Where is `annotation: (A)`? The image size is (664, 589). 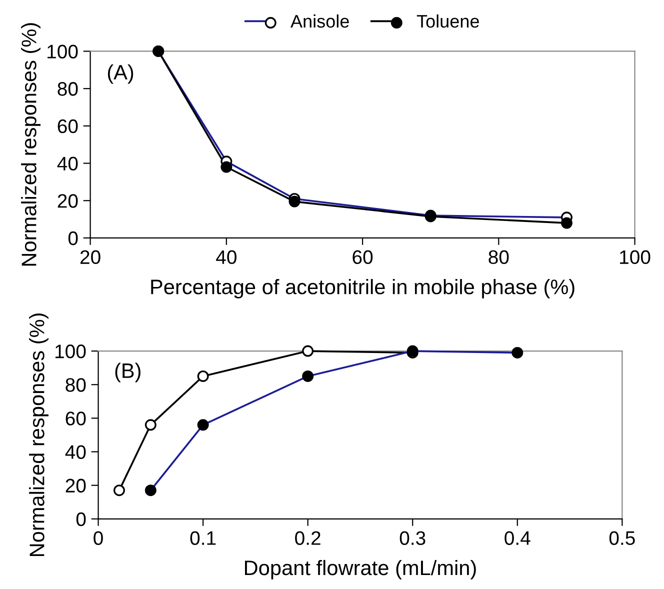
annotation: (A) is located at coordinates (121, 74).